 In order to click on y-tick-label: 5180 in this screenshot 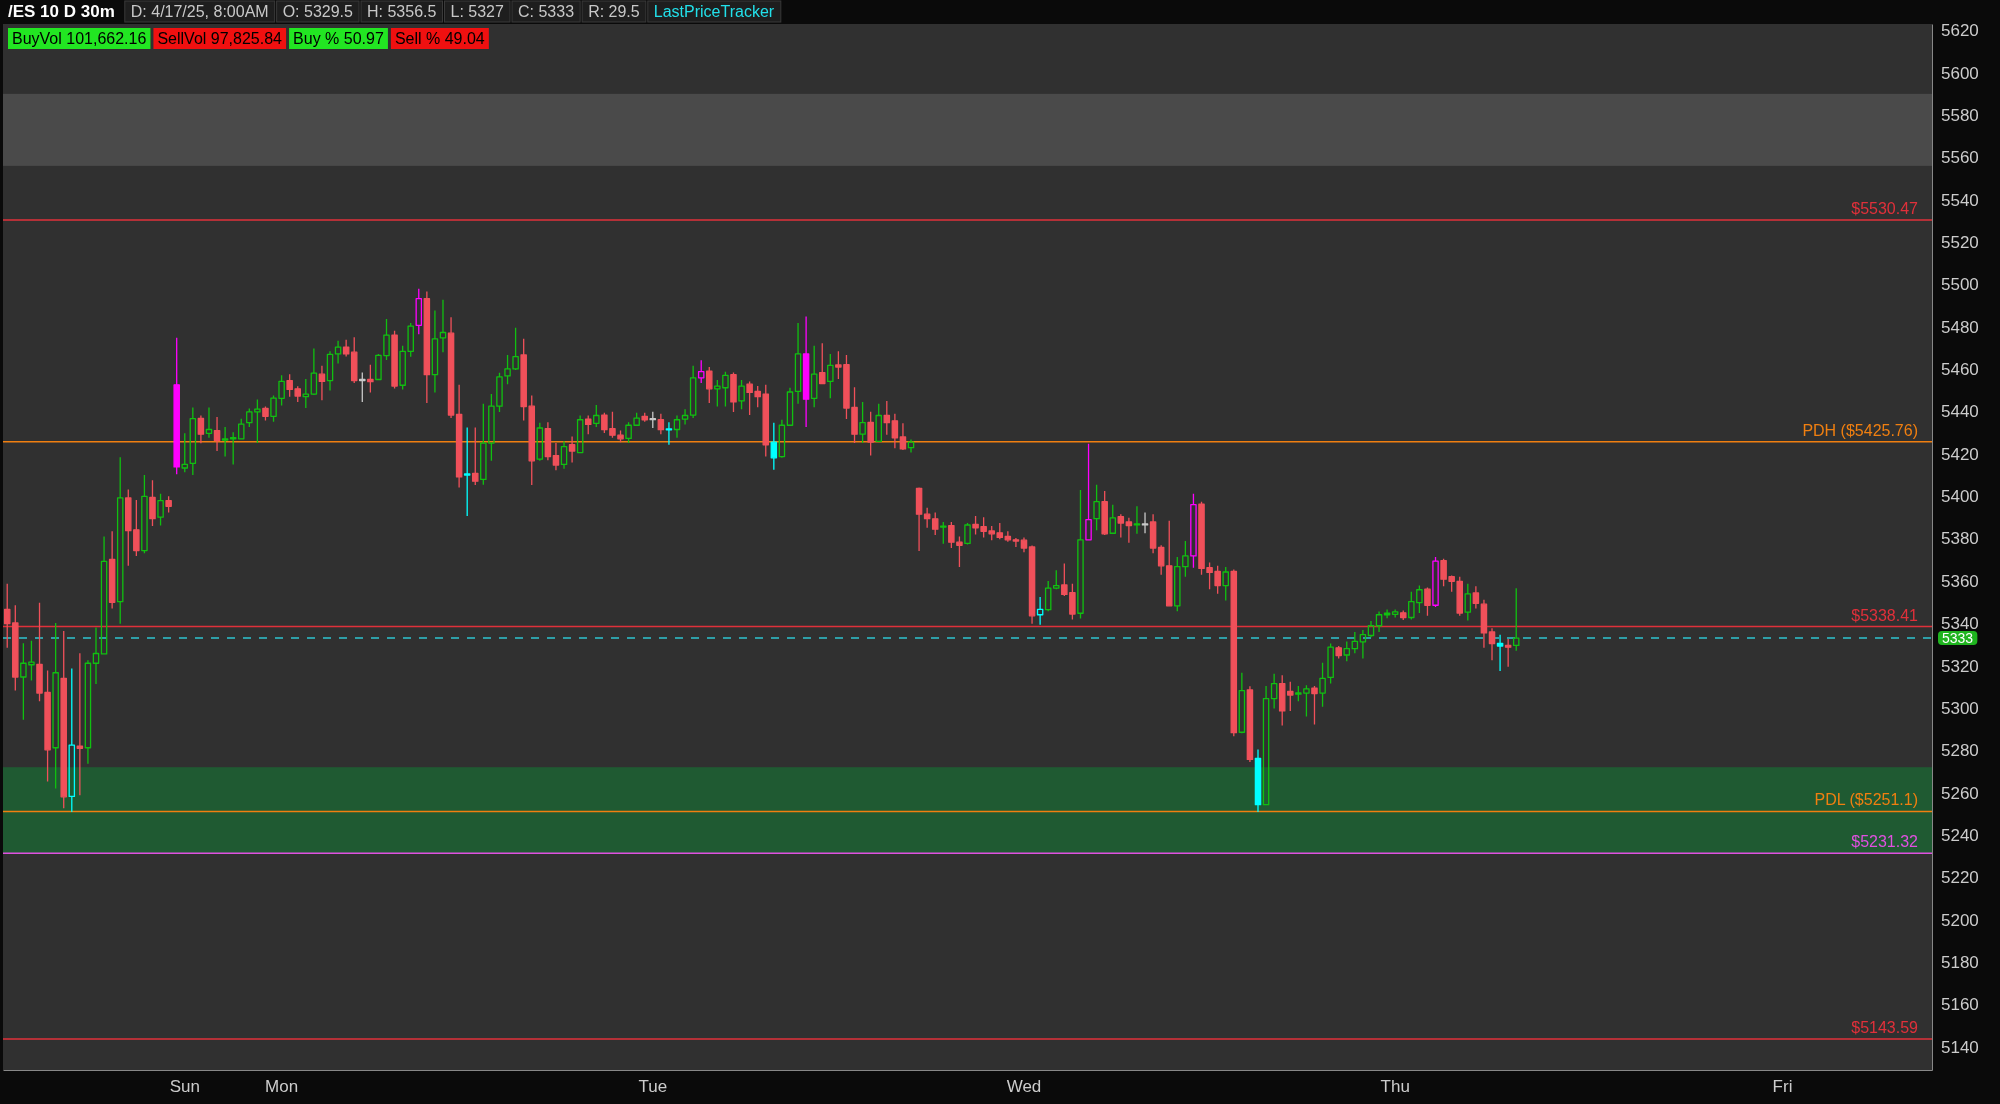, I will do `click(1960, 962)`.